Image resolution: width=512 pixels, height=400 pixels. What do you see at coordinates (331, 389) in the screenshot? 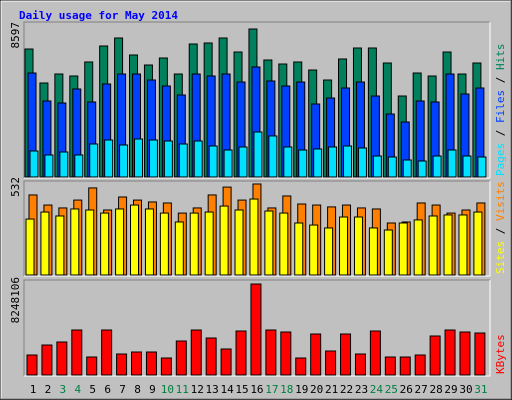
I see `x-tick-label: 21` at bounding box center [331, 389].